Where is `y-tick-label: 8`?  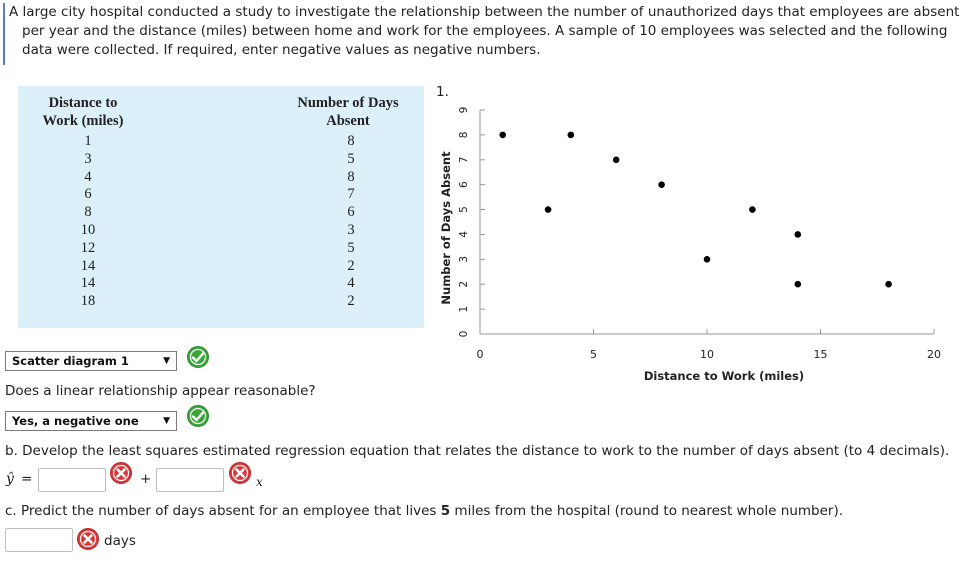
y-tick-label: 8 is located at coordinates (464, 135).